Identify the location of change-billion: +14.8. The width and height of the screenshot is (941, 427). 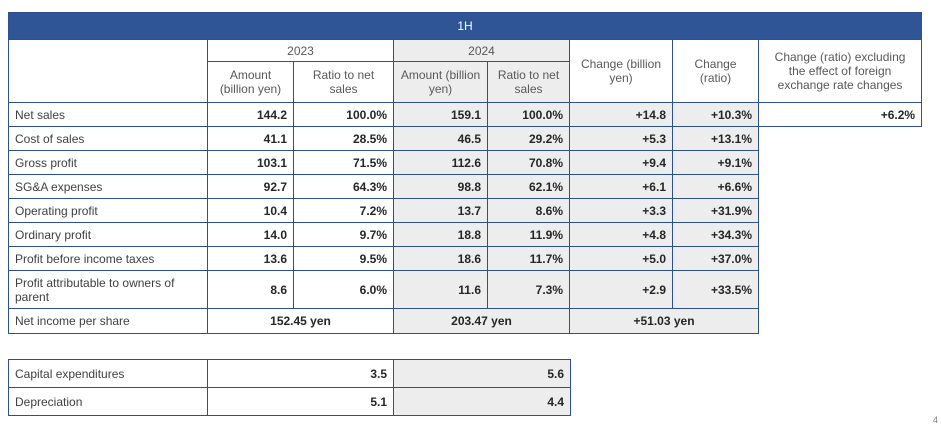
(621, 114).